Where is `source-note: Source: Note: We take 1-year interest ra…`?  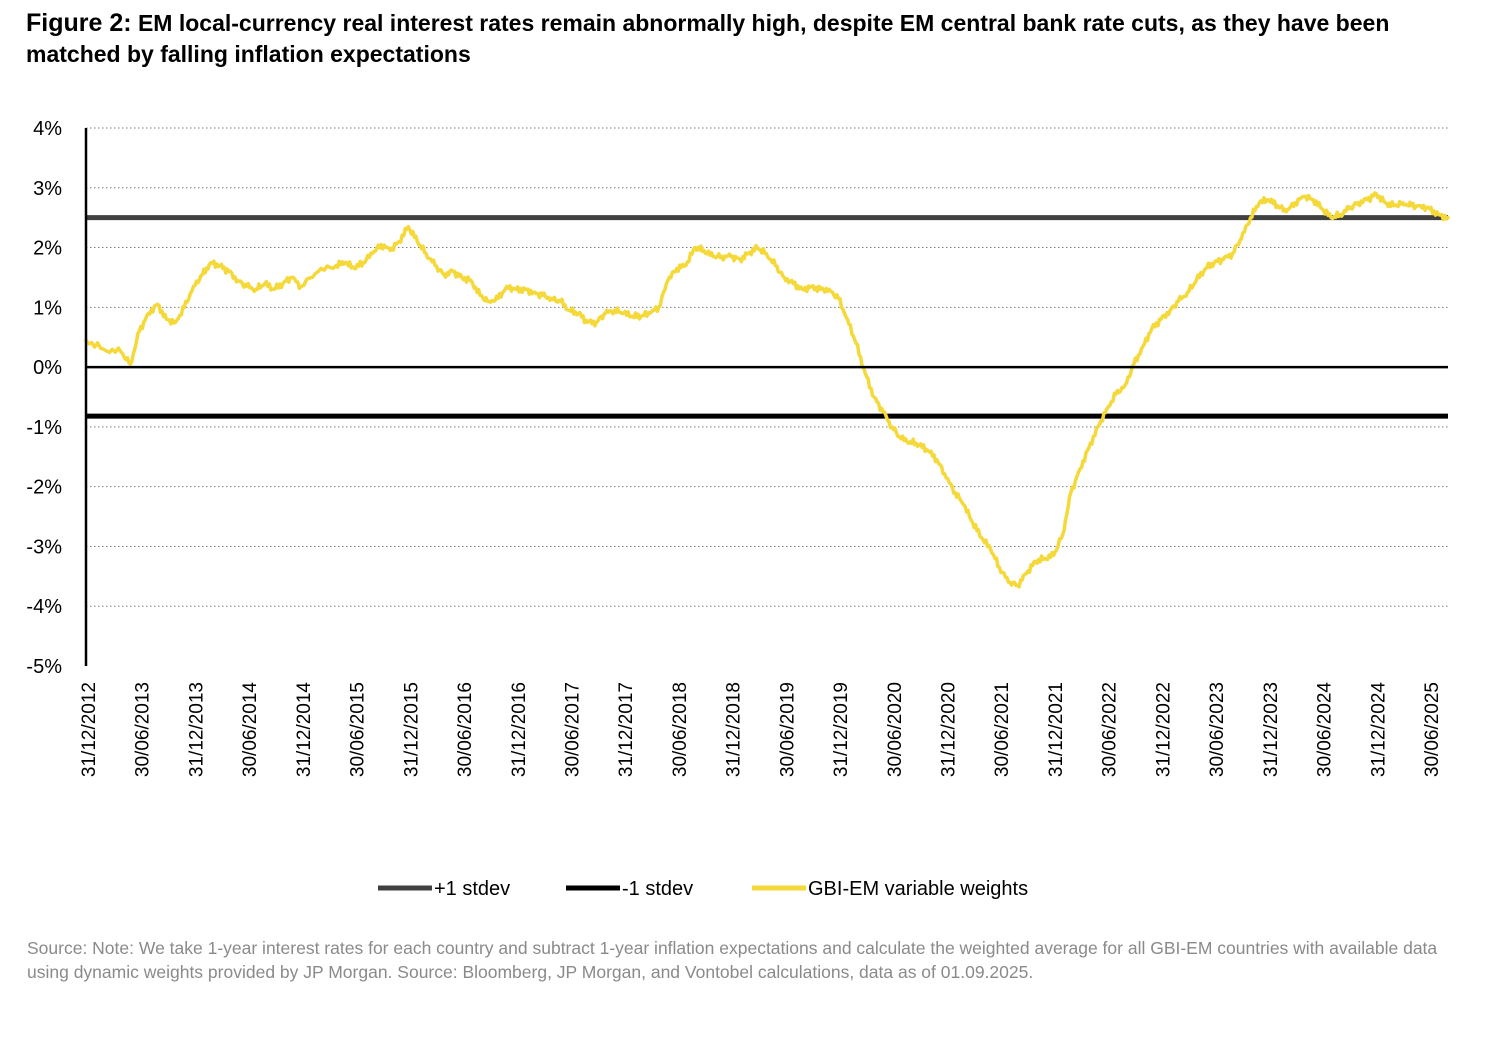
source-note: Source: Note: We take 1-year interest ra… is located at coordinates (732, 960).